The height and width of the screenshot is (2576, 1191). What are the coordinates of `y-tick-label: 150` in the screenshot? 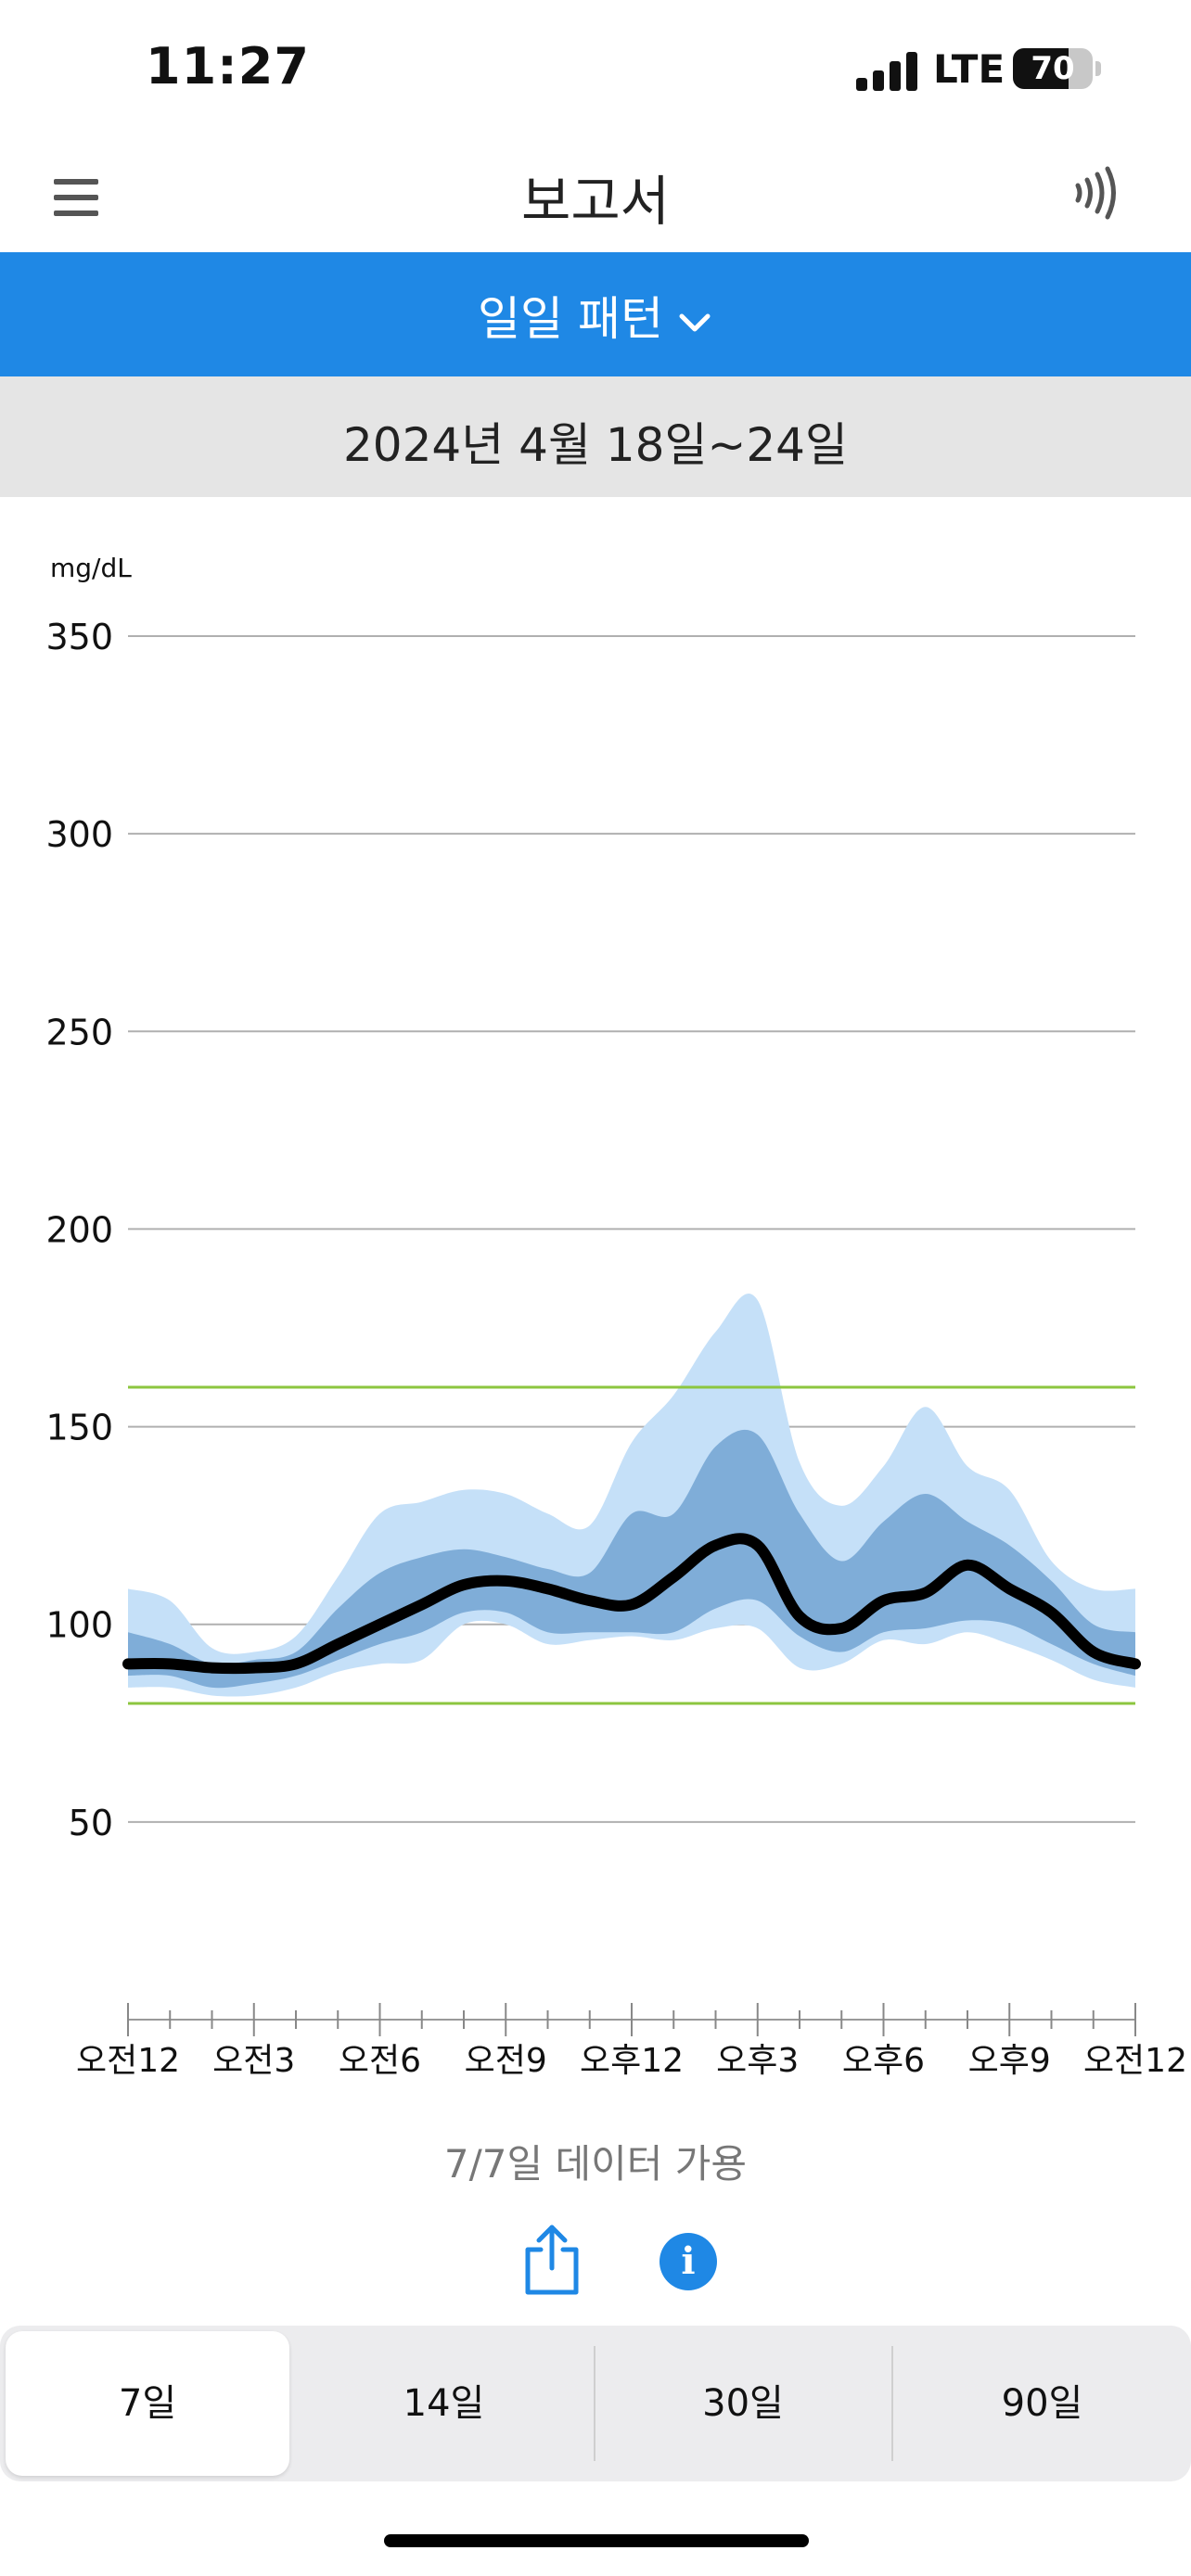 It's located at (79, 1428).